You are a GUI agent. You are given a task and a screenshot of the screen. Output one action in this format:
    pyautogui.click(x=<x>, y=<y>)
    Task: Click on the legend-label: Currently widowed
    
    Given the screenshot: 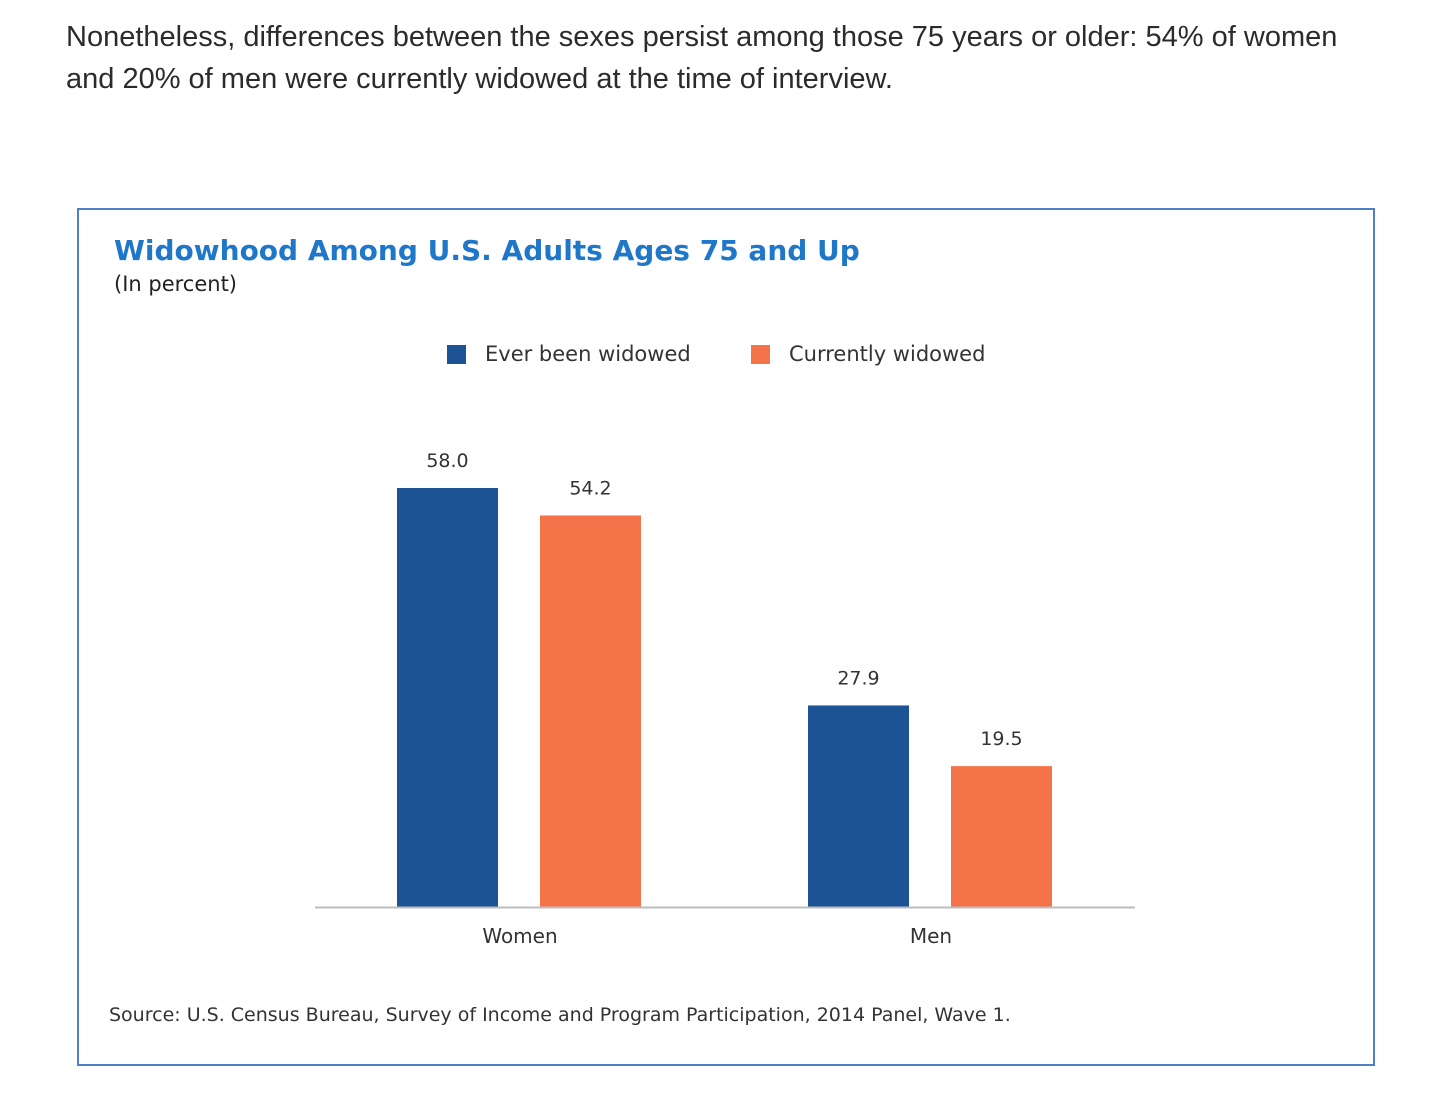 What is the action you would take?
    pyautogui.click(x=887, y=354)
    